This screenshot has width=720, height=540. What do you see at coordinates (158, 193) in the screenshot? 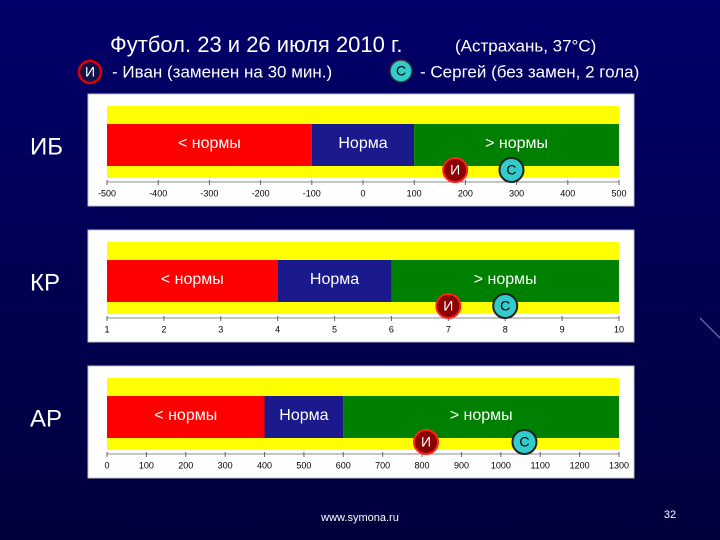
I see `tick-label: -400` at bounding box center [158, 193].